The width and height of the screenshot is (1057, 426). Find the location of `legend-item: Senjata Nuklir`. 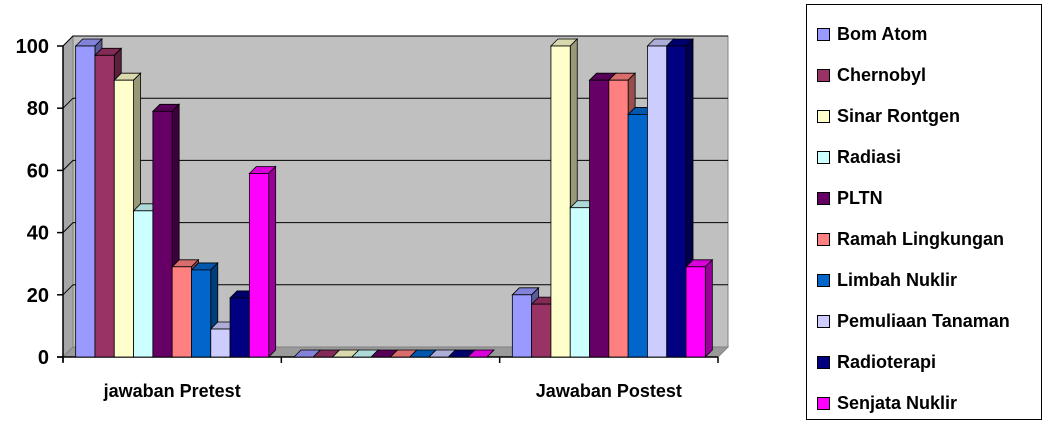

legend-item: Senjata Nuklir is located at coordinates (887, 403).